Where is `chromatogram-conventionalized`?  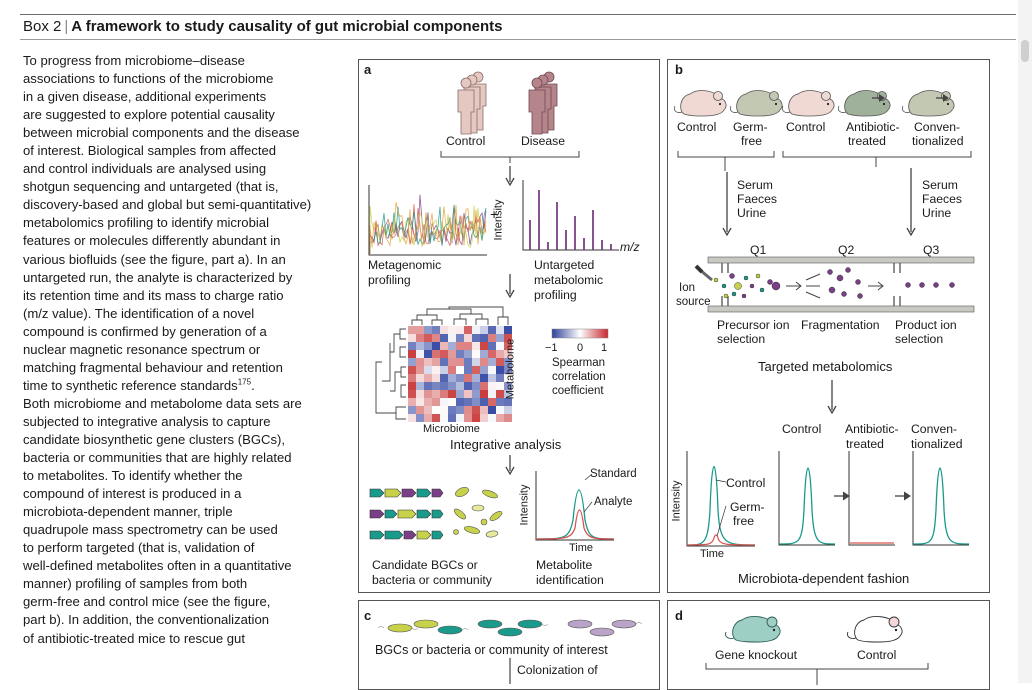
chromatogram-conventionalized is located at coordinates (941, 498).